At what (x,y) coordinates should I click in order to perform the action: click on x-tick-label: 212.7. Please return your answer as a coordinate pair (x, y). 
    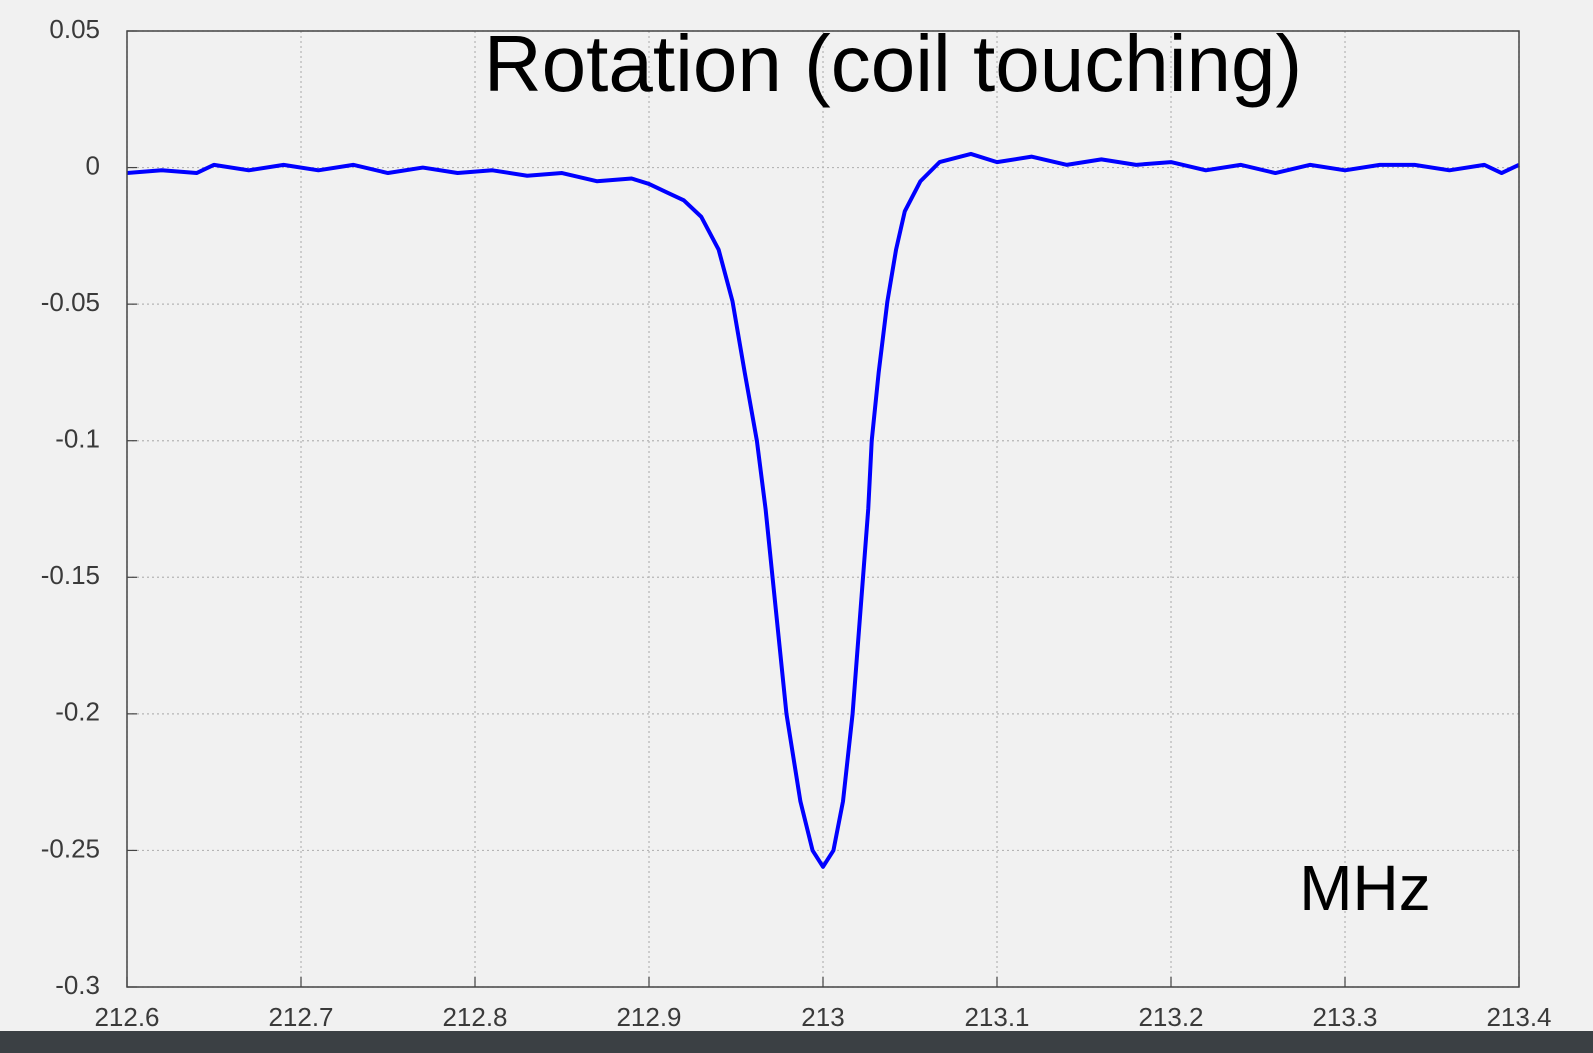
    Looking at the image, I should click on (300, 1017).